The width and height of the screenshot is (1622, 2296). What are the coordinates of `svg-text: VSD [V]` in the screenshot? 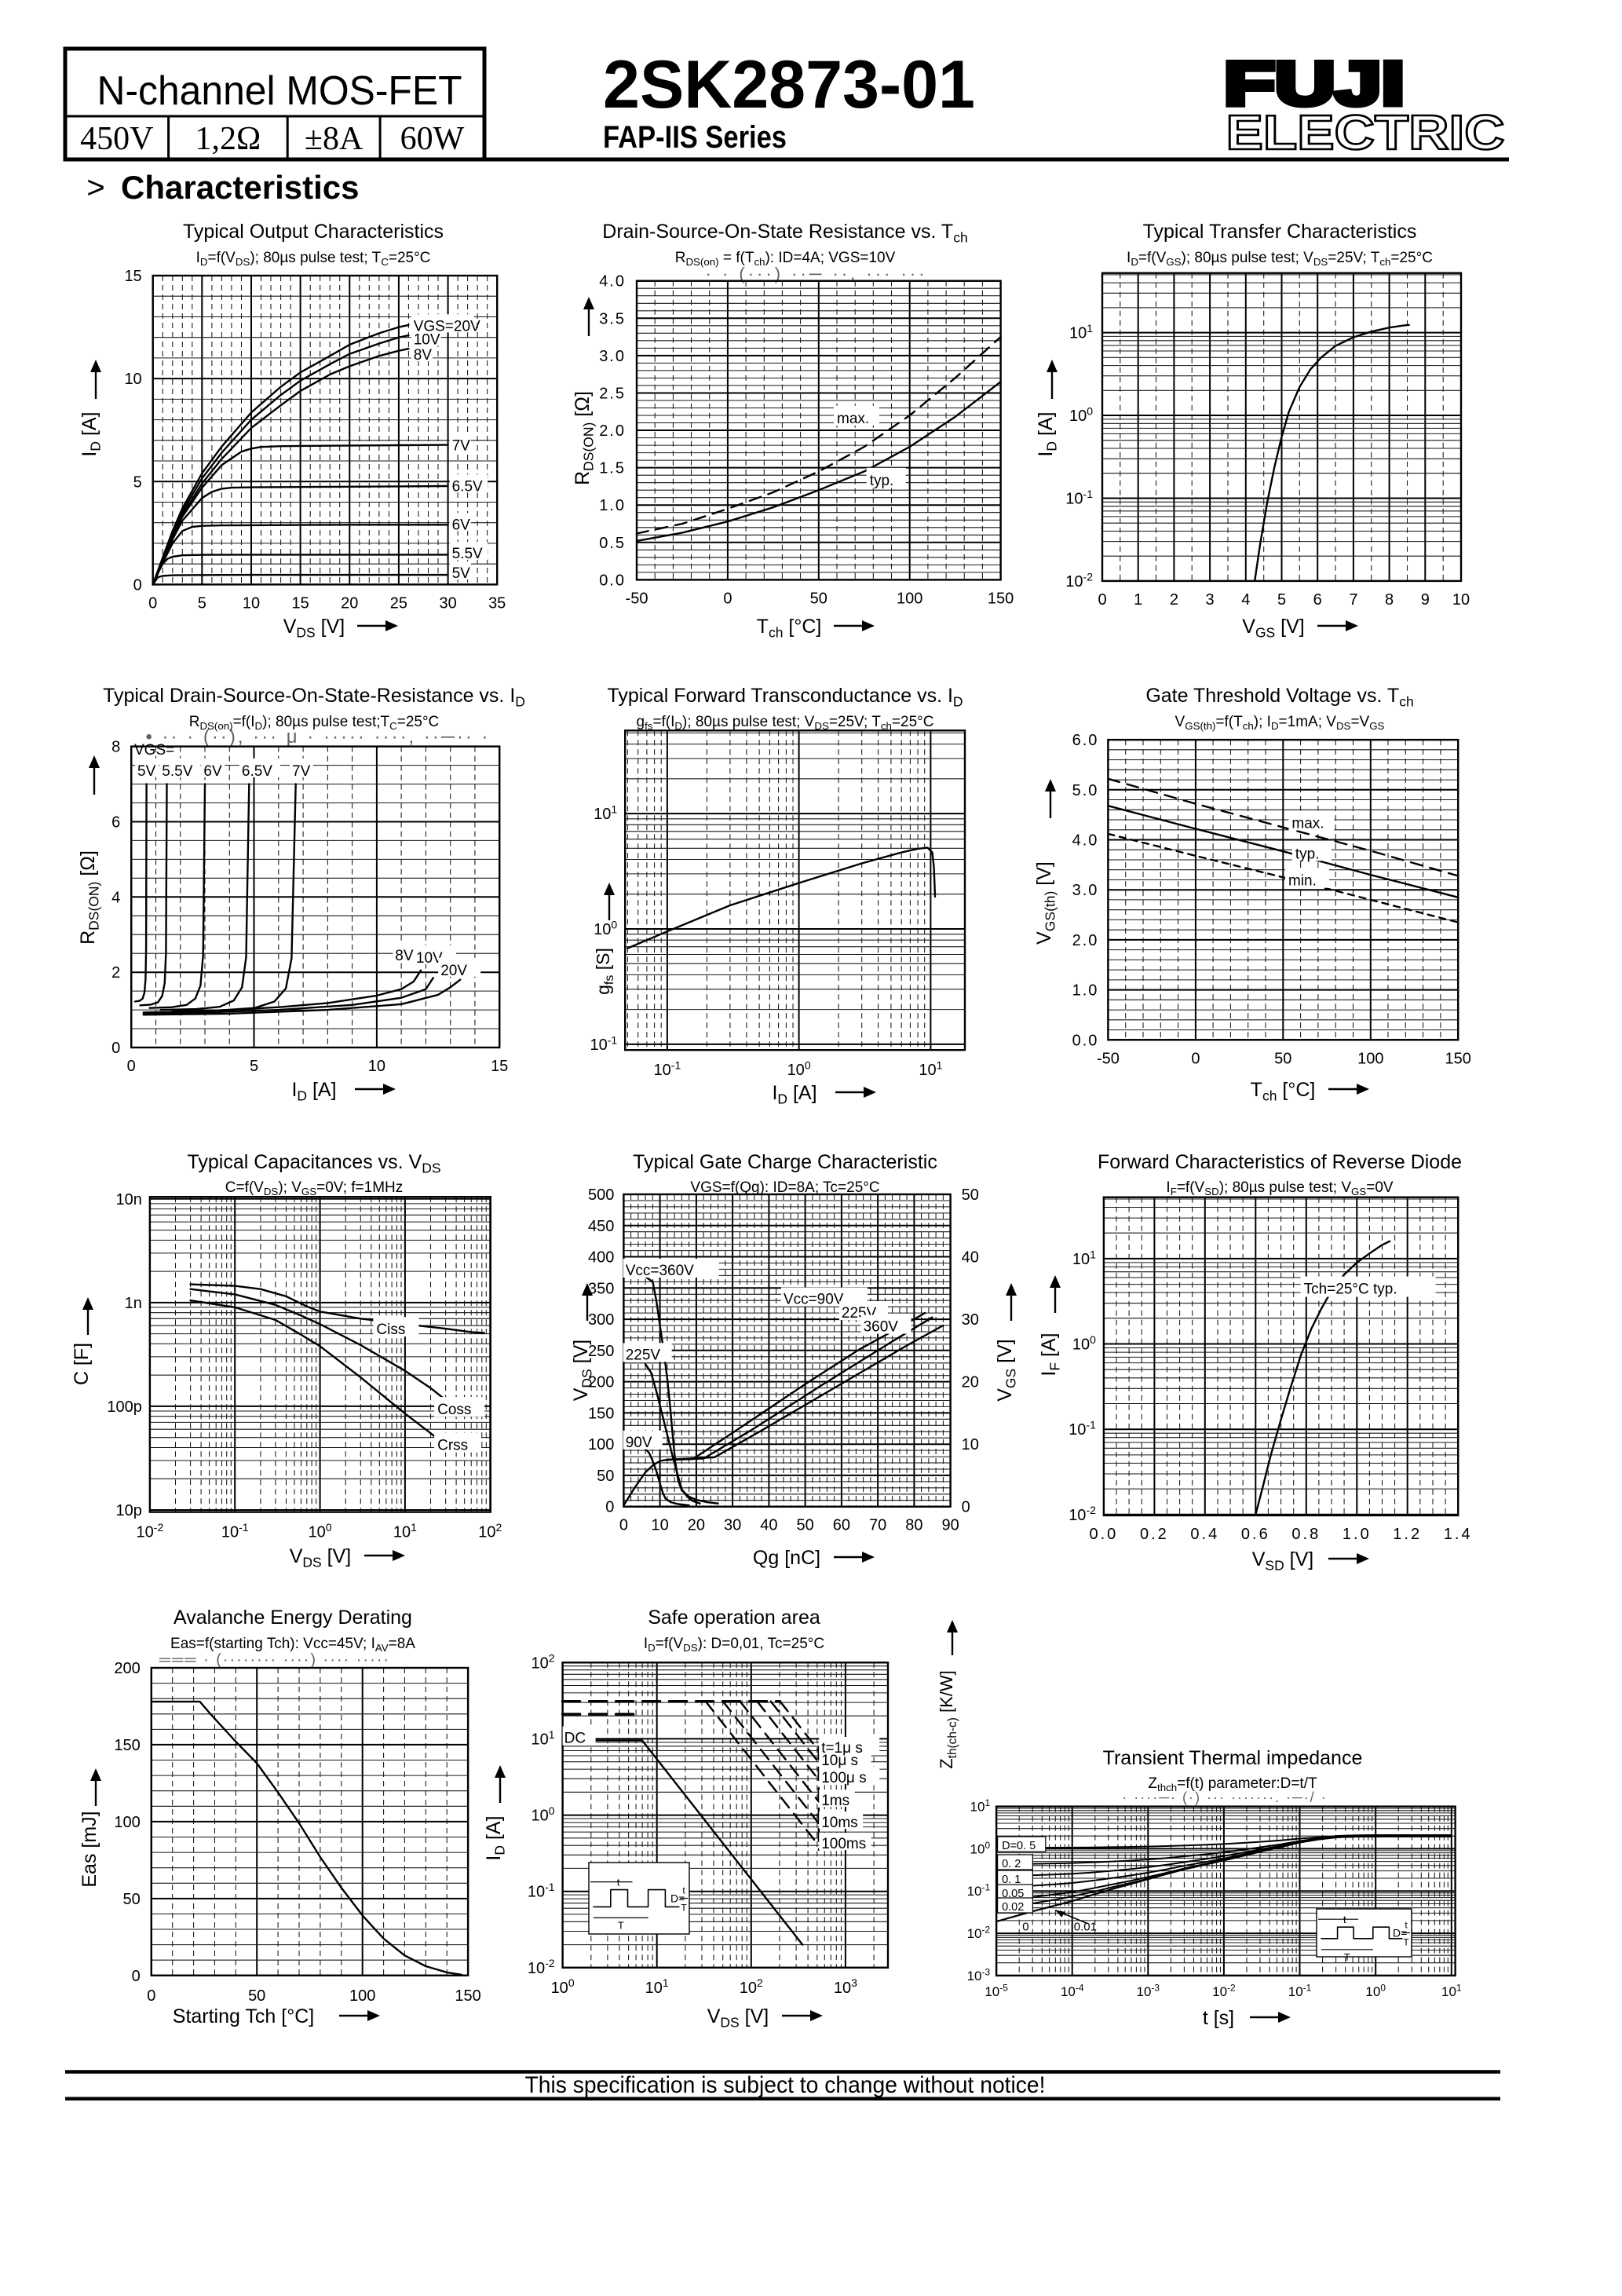 It's located at (1283, 1561).